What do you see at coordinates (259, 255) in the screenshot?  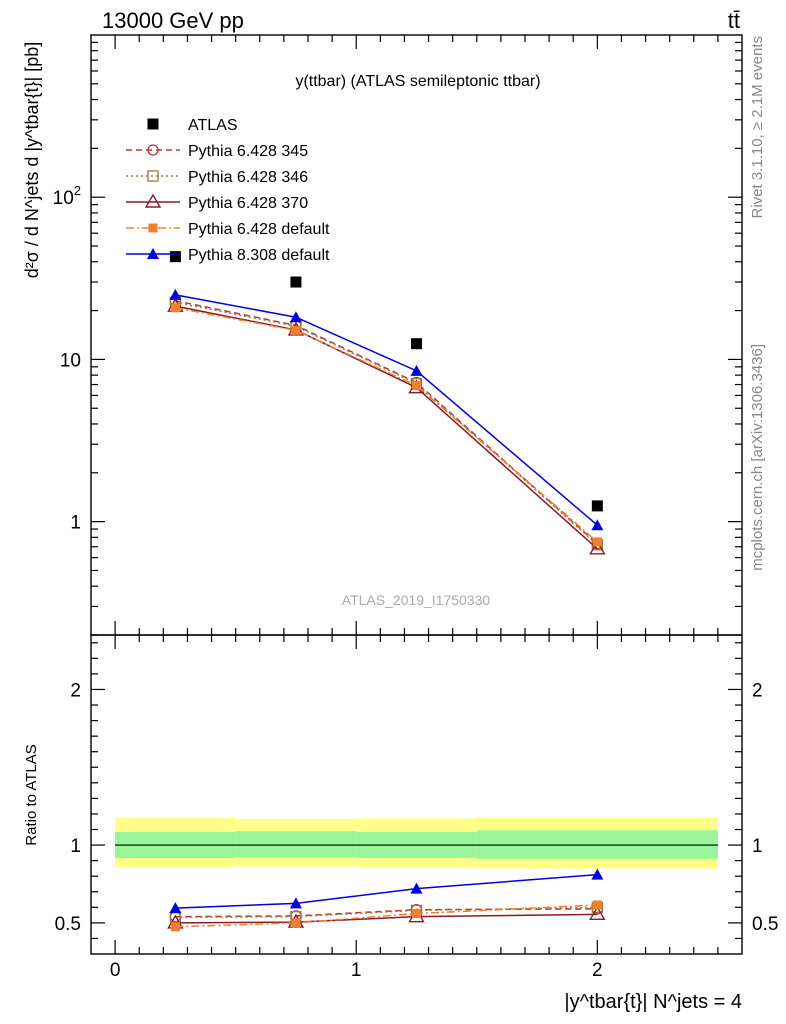 I see `legend-label: Pythia 8.308 default` at bounding box center [259, 255].